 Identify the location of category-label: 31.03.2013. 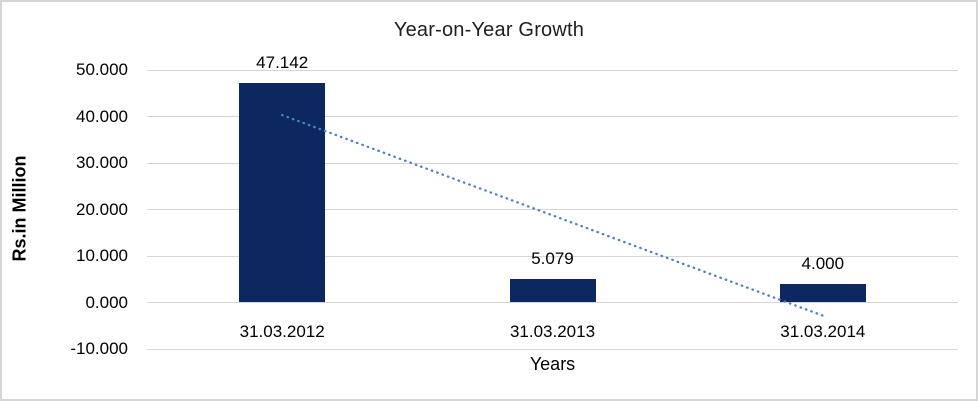
(552, 331).